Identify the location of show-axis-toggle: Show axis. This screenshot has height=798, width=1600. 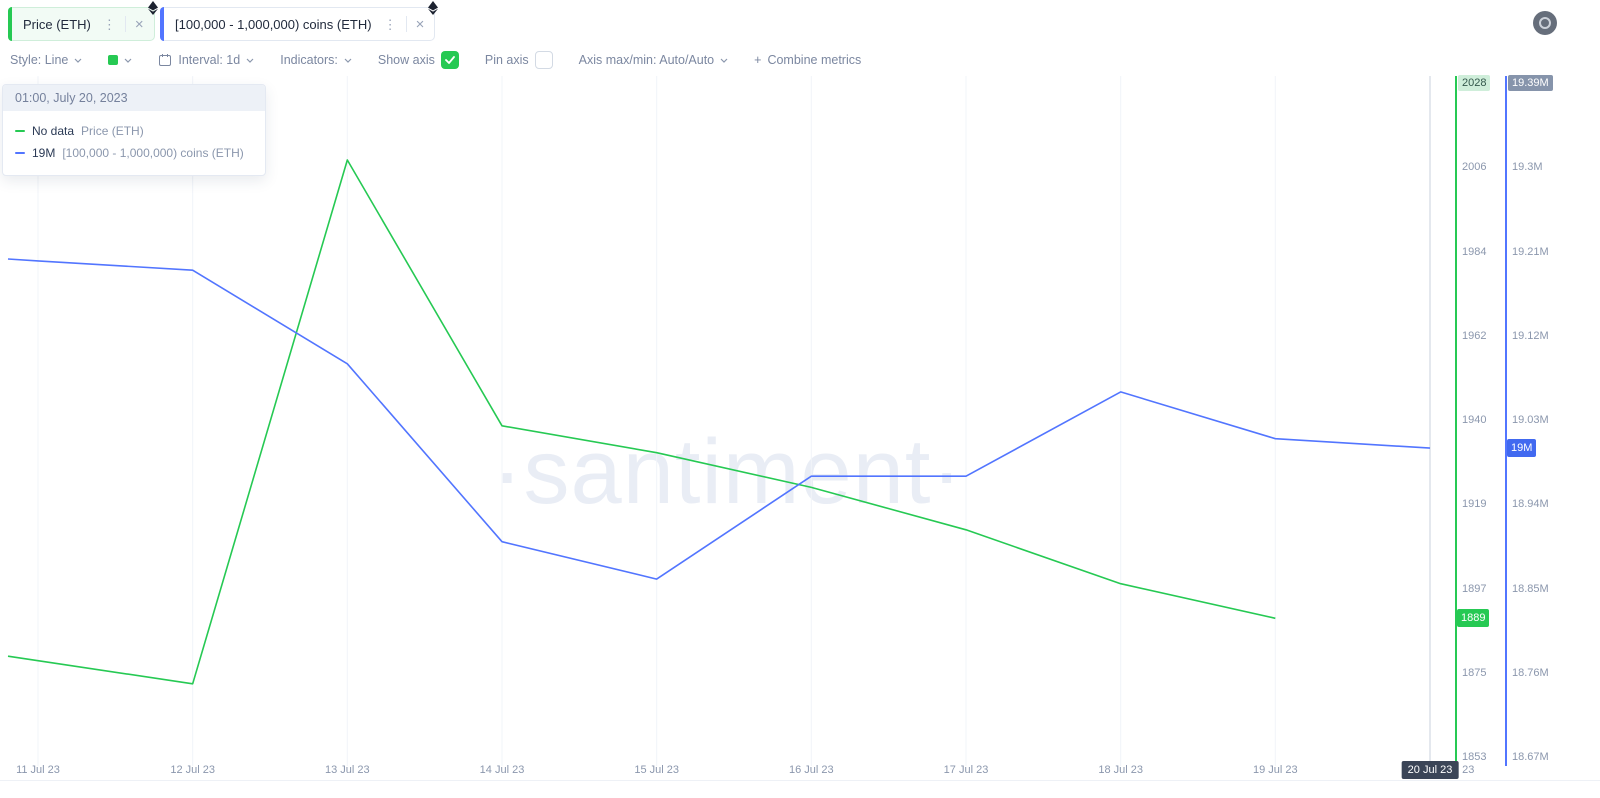
(418, 60).